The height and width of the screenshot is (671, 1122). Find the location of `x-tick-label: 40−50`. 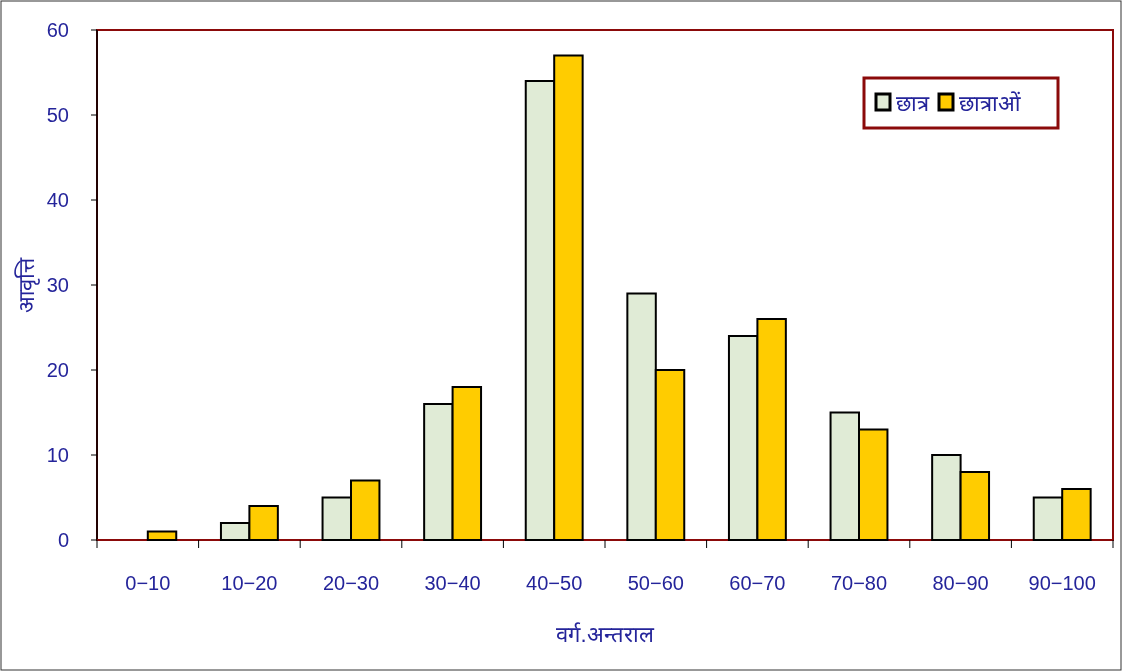

x-tick-label: 40−50 is located at coordinates (554, 583).